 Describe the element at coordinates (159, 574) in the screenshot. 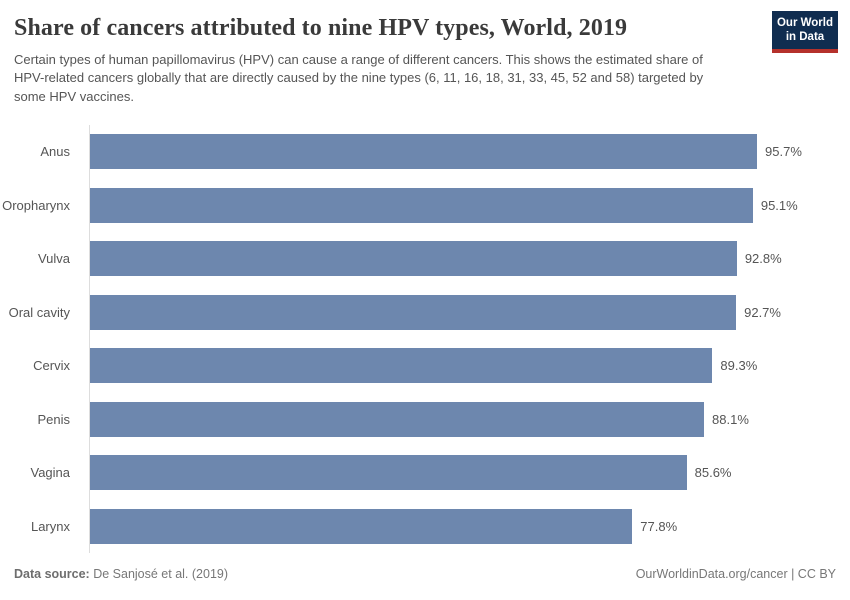

I see `data-source-value: De Sanjosé et al. (2019)` at that location.